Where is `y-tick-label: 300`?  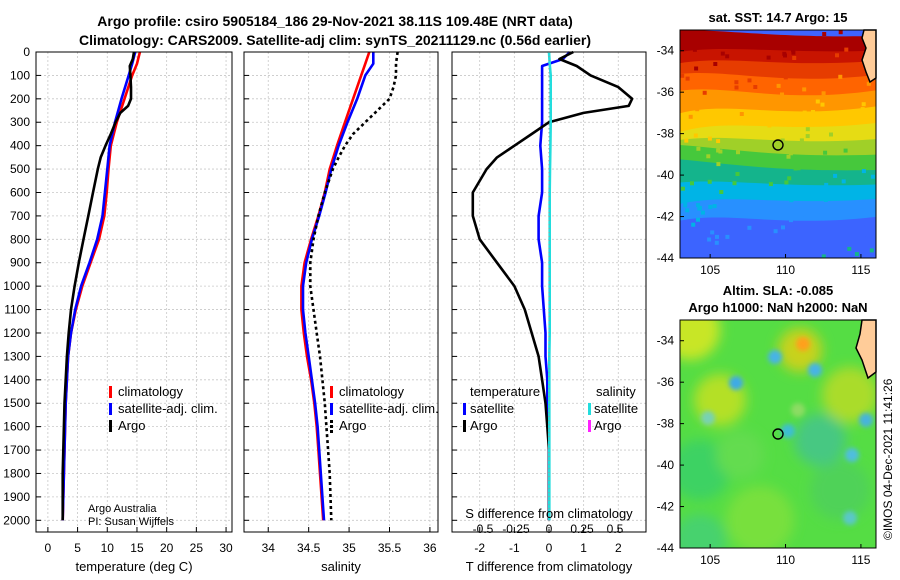
y-tick-label: 300 is located at coordinates (20, 122).